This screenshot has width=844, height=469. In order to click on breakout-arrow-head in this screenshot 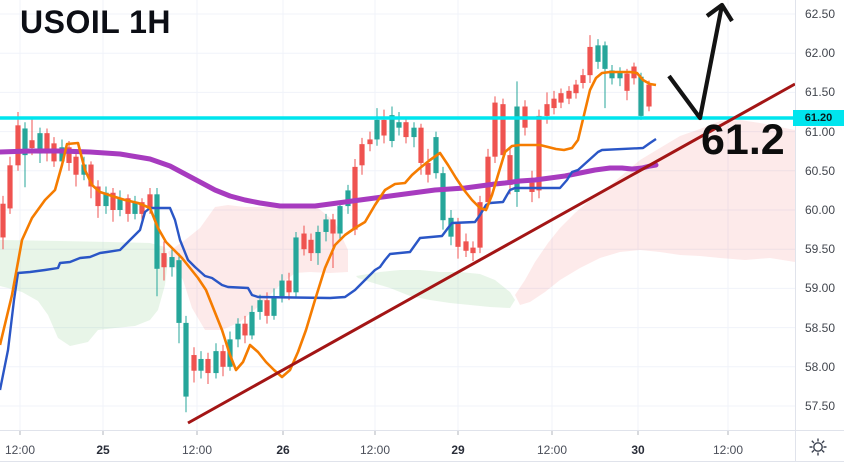, I will do `click(719, 12)`.